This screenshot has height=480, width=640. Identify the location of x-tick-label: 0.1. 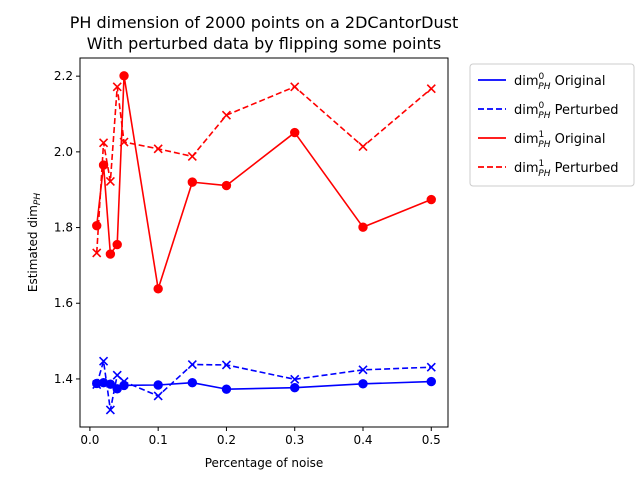
(158, 440).